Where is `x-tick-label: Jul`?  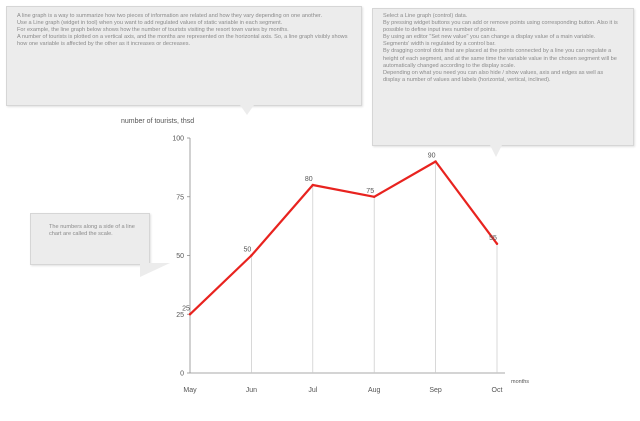
x-tick-label: Jul is located at coordinates (312, 390).